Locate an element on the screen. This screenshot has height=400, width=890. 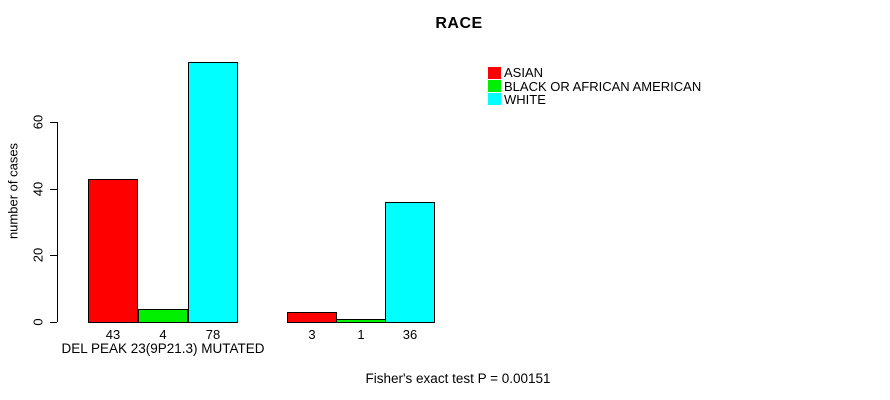
legend-label: WHITE is located at coordinates (525, 99).